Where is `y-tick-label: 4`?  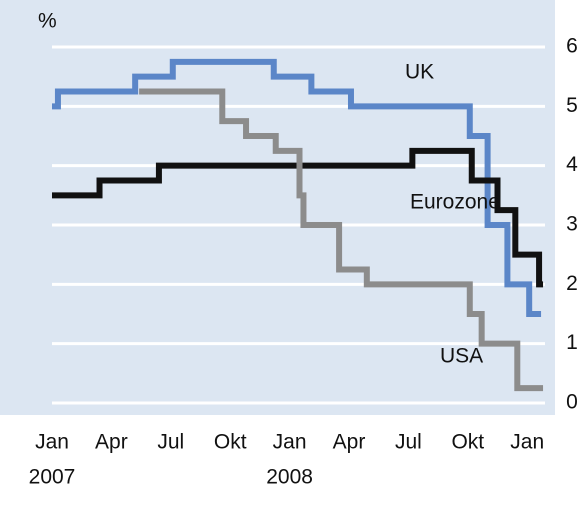 y-tick-label: 4 is located at coordinates (572, 164).